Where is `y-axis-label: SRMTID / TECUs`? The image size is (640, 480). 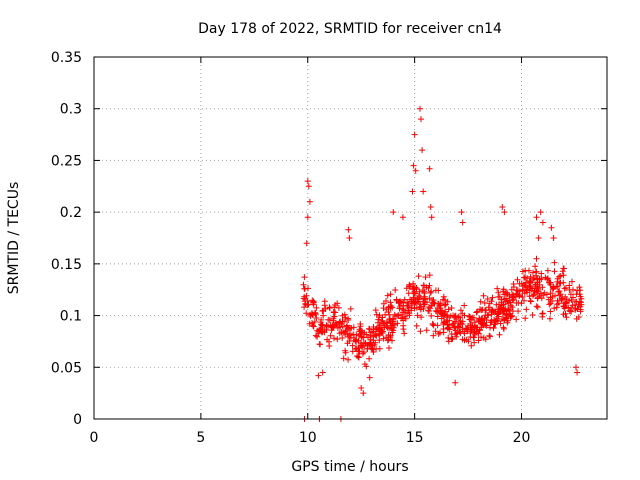
y-axis-label: SRMTID / TECUs is located at coordinates (14, 238).